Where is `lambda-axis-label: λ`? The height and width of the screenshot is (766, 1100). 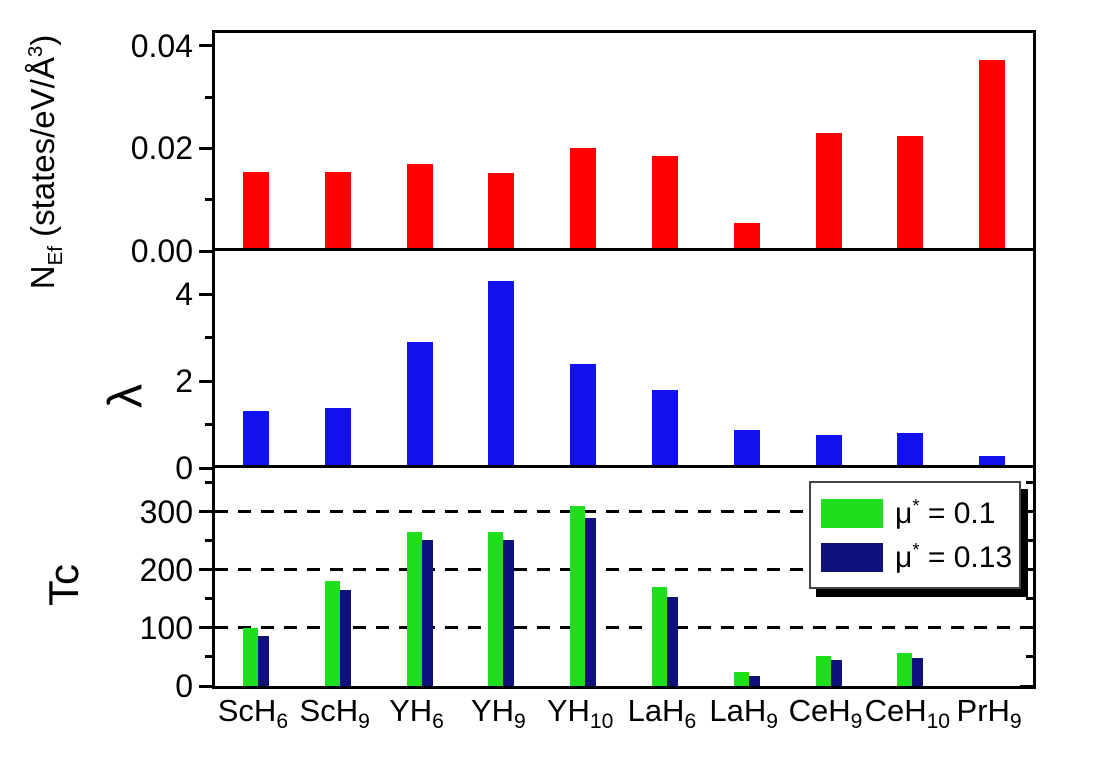 lambda-axis-label: λ is located at coordinates (126, 396).